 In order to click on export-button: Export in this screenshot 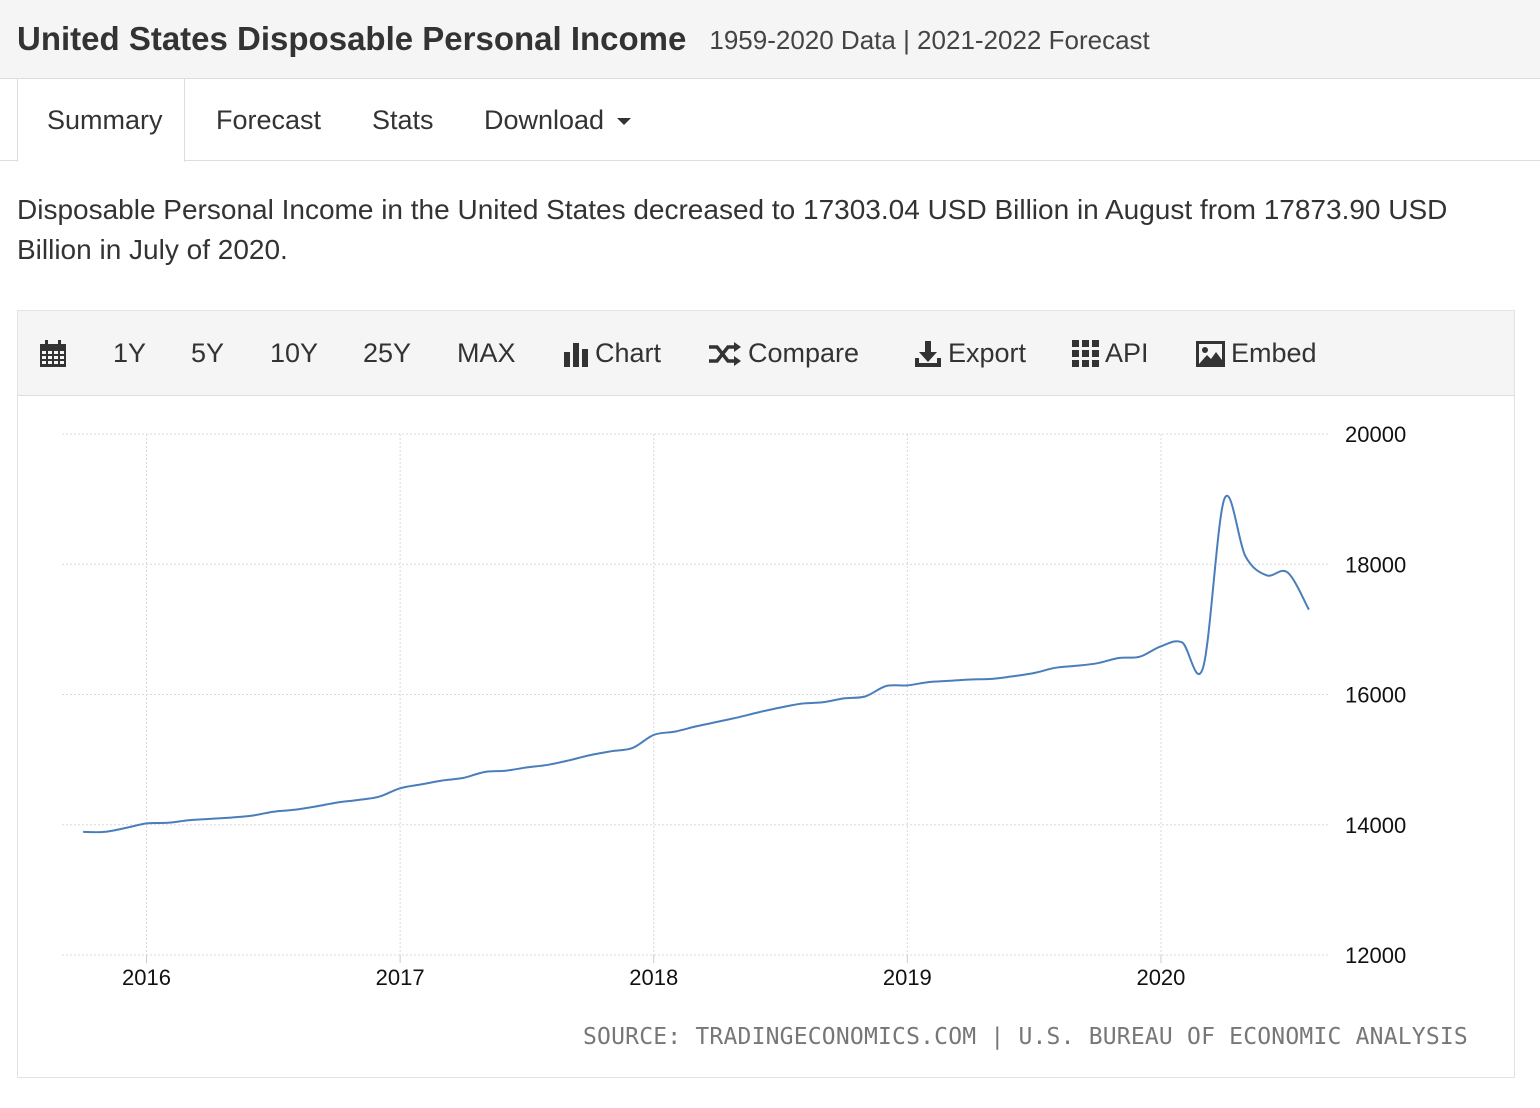, I will do `click(970, 353)`.